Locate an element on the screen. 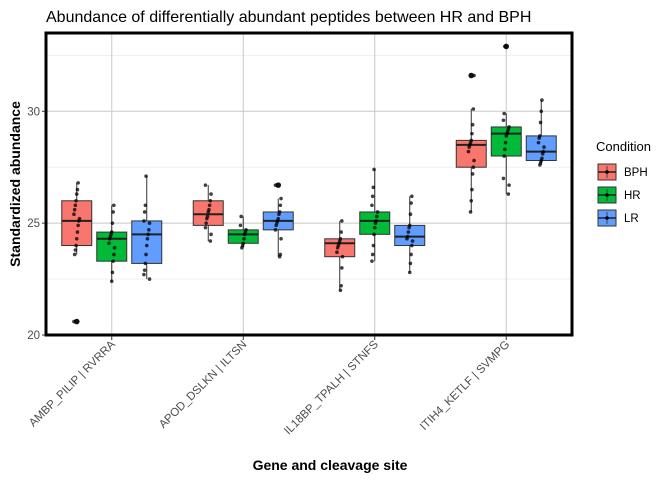  y-tick-label: 20 is located at coordinates (33, 336).